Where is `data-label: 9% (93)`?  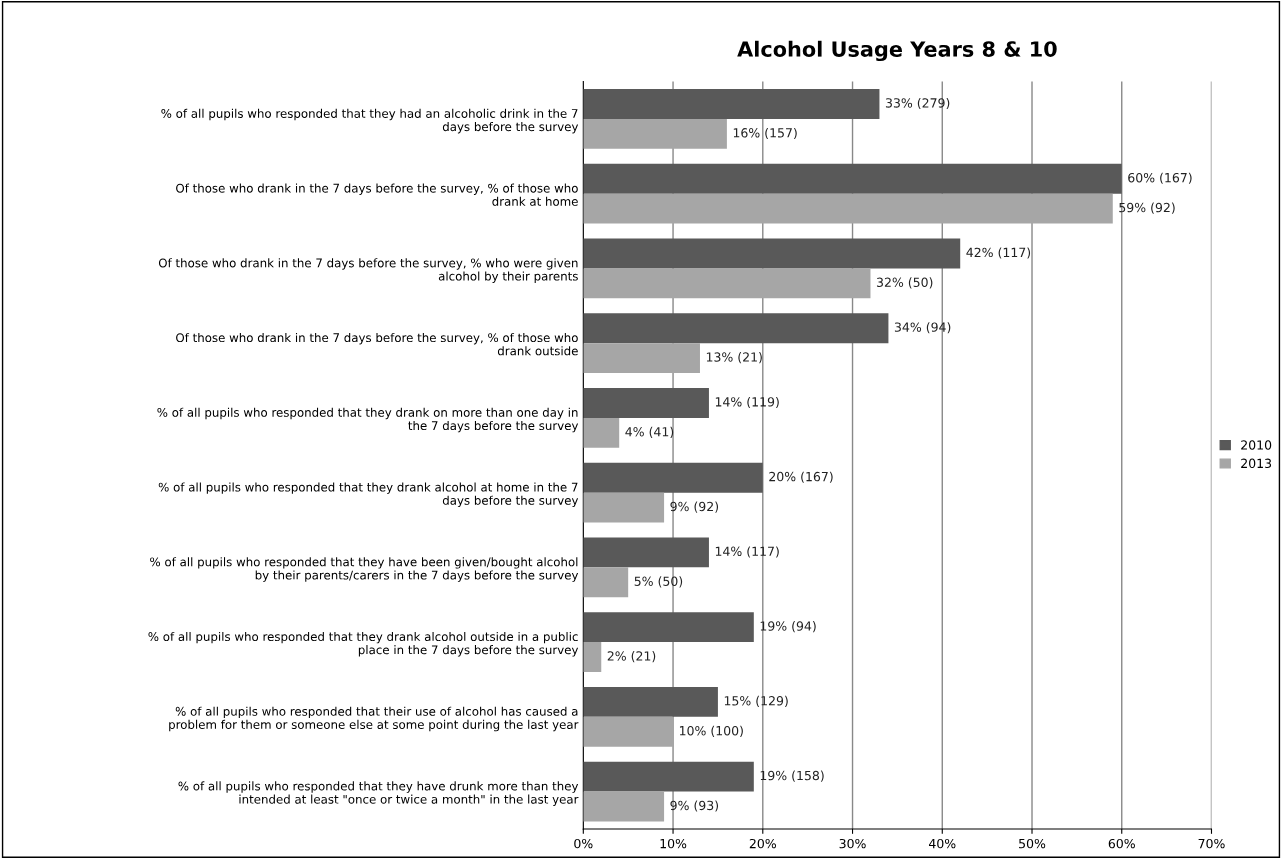 data-label: 9% (93) is located at coordinates (694, 806).